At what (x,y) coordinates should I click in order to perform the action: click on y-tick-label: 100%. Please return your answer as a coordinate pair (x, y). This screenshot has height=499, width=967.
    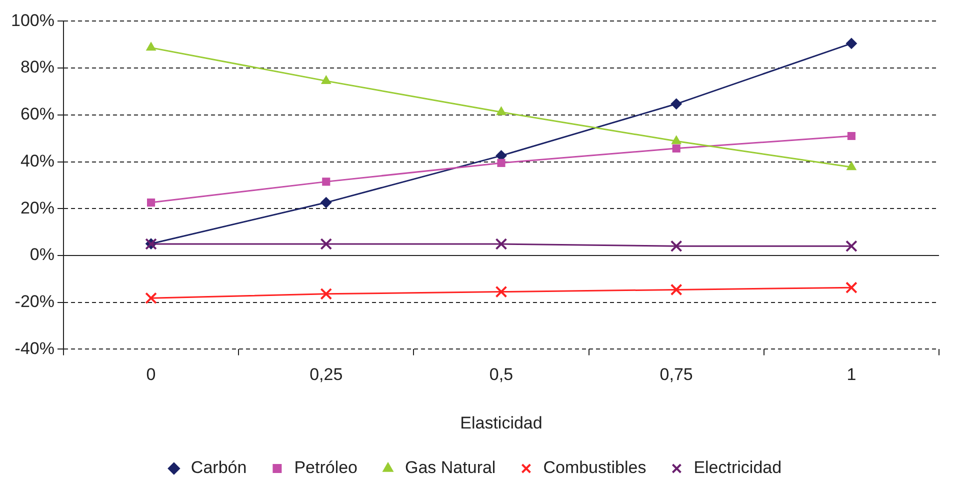
    Looking at the image, I should click on (32, 20).